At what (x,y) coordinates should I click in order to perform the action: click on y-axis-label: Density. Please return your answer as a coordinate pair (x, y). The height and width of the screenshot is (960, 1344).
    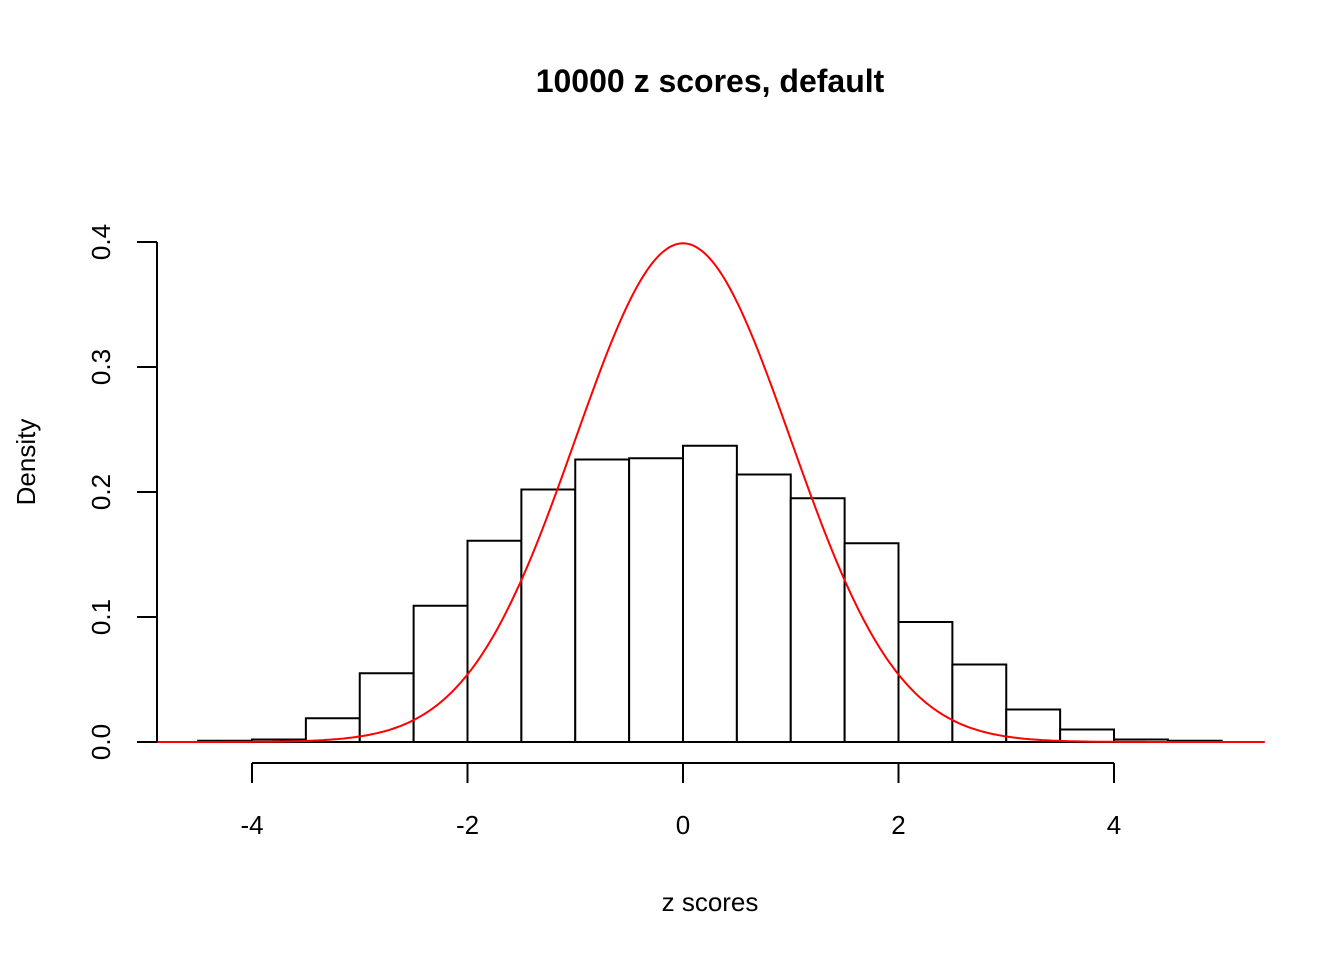
    Looking at the image, I should click on (26, 462).